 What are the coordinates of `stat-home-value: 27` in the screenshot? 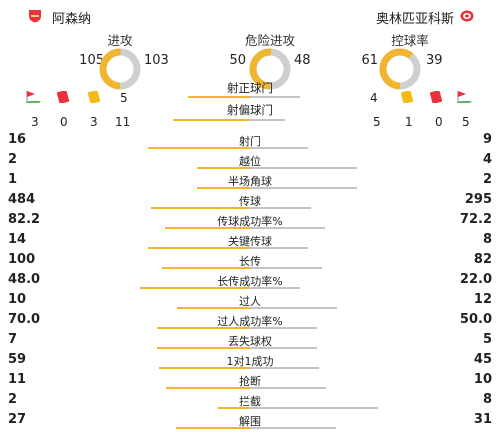 It's located at (17, 419).